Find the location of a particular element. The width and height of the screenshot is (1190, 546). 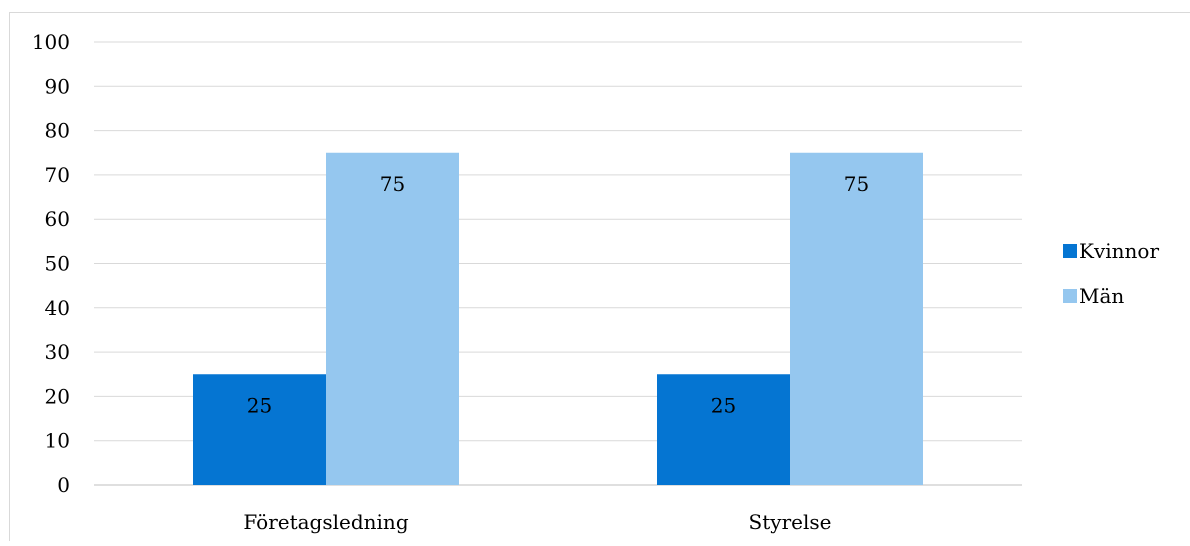

y-tick-label: 70 is located at coordinates (57, 175).